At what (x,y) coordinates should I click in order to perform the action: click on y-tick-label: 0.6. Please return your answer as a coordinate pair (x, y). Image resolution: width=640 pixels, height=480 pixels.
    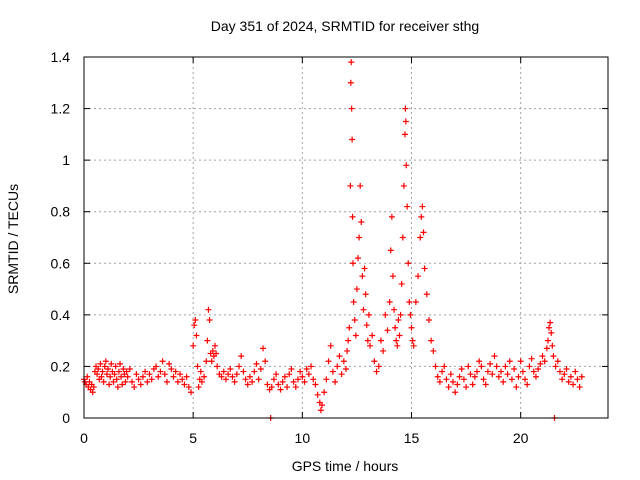
    Looking at the image, I should click on (61, 263).